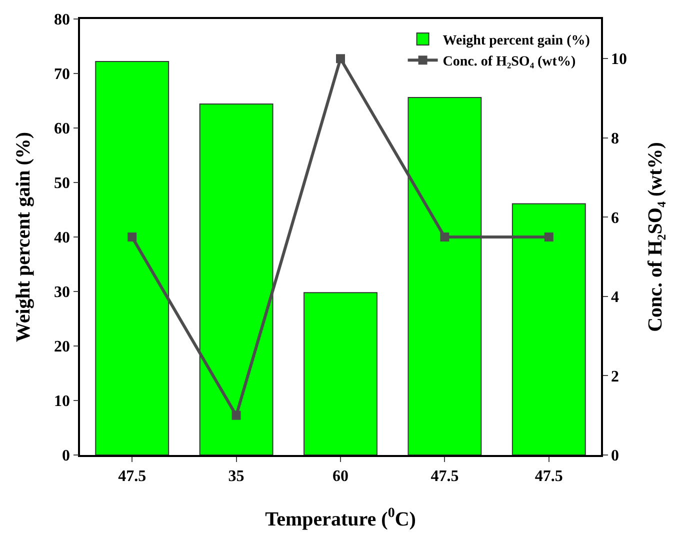 The height and width of the screenshot is (535, 681). What do you see at coordinates (62, 401) in the screenshot?
I see `y-tick-label: 10` at bounding box center [62, 401].